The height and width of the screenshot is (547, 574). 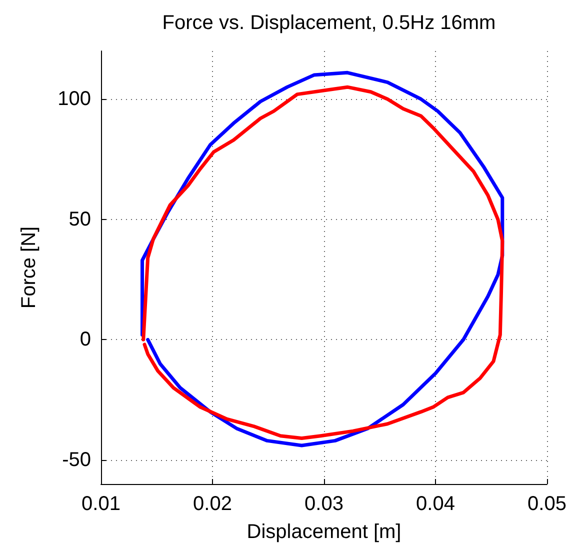 I want to click on y-tick-label: 0, so click(x=85, y=339).